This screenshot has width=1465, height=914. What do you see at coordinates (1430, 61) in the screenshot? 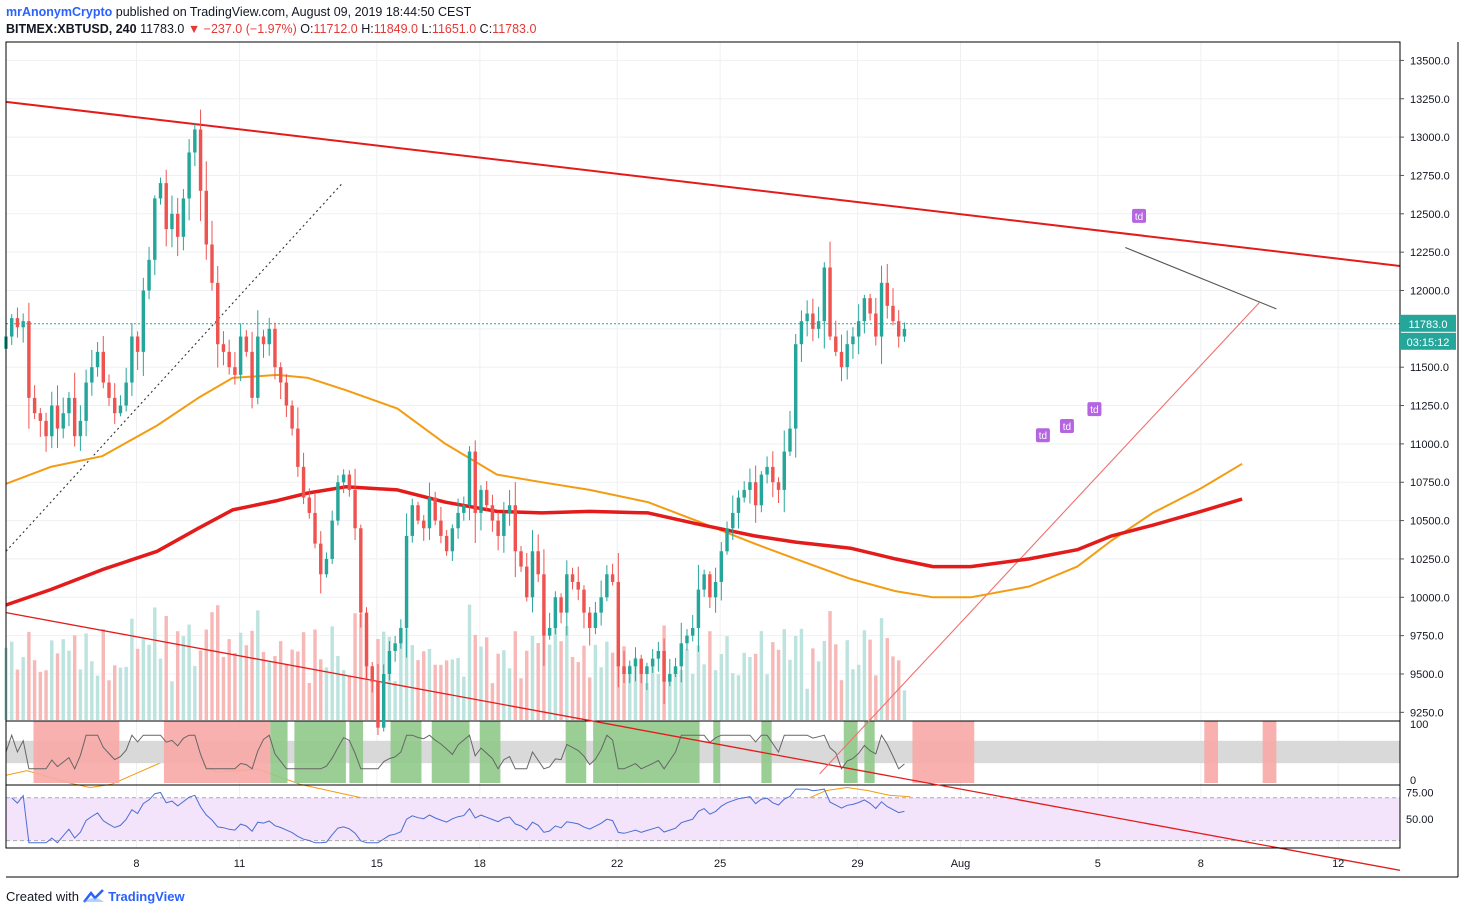
I see `price-tick-label: 13500.0` at bounding box center [1430, 61].